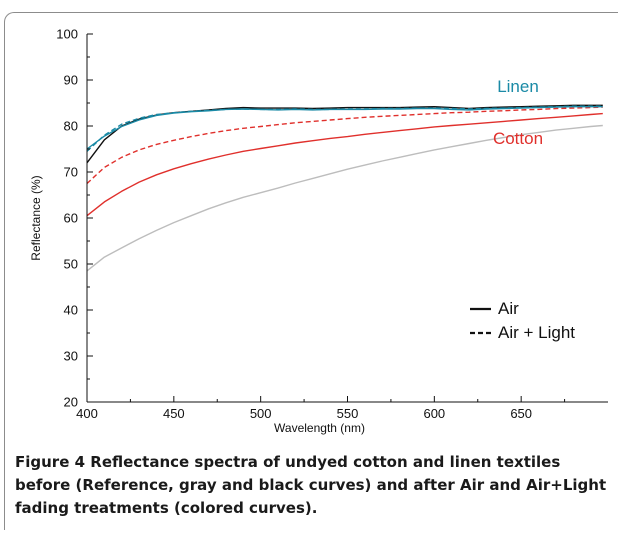 The image size is (624, 537). I want to click on series-annotation-cotton: Cotton, so click(518, 138).